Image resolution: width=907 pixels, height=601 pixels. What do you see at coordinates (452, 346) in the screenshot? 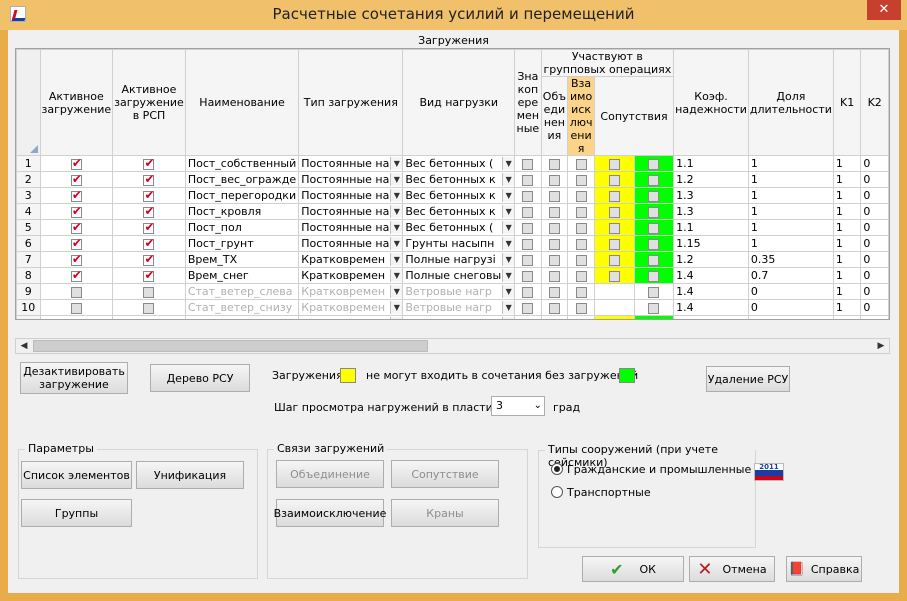
I see `horizontal-scrollbar: ◀ ▶` at bounding box center [452, 346].